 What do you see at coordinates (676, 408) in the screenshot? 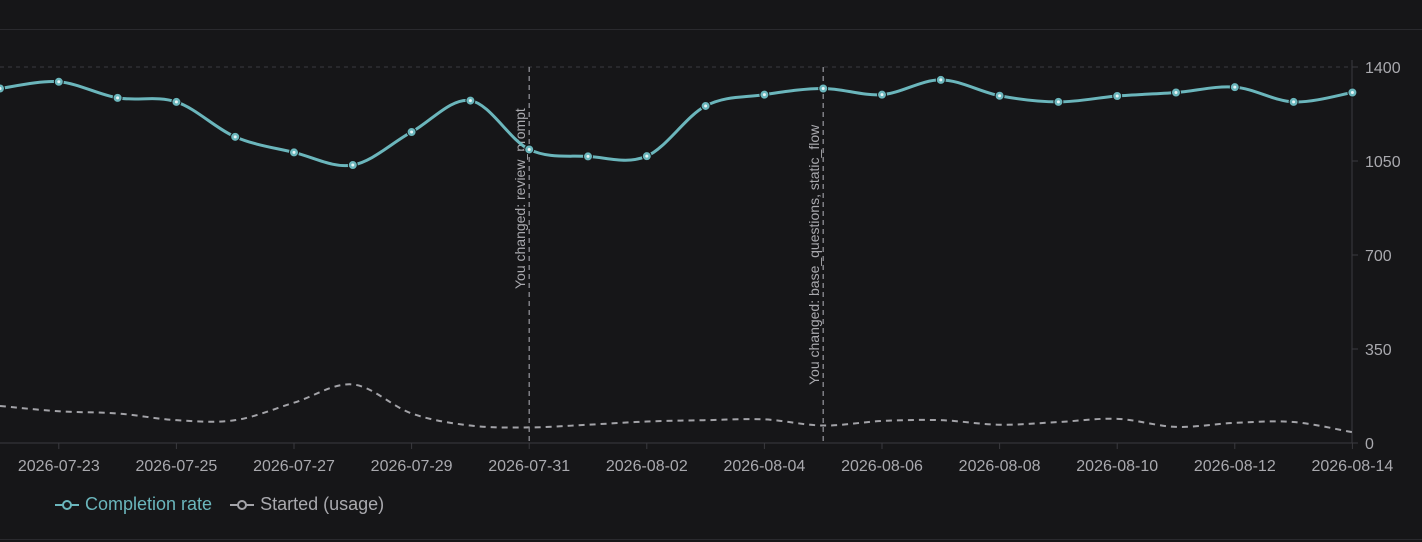
I see `series-line-started-usage` at bounding box center [676, 408].